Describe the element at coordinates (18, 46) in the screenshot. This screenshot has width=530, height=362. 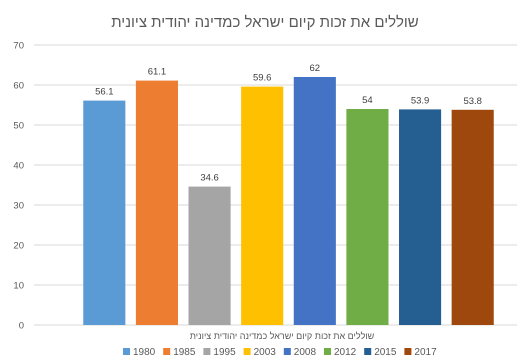
I see `y-tick-label: 70` at that location.